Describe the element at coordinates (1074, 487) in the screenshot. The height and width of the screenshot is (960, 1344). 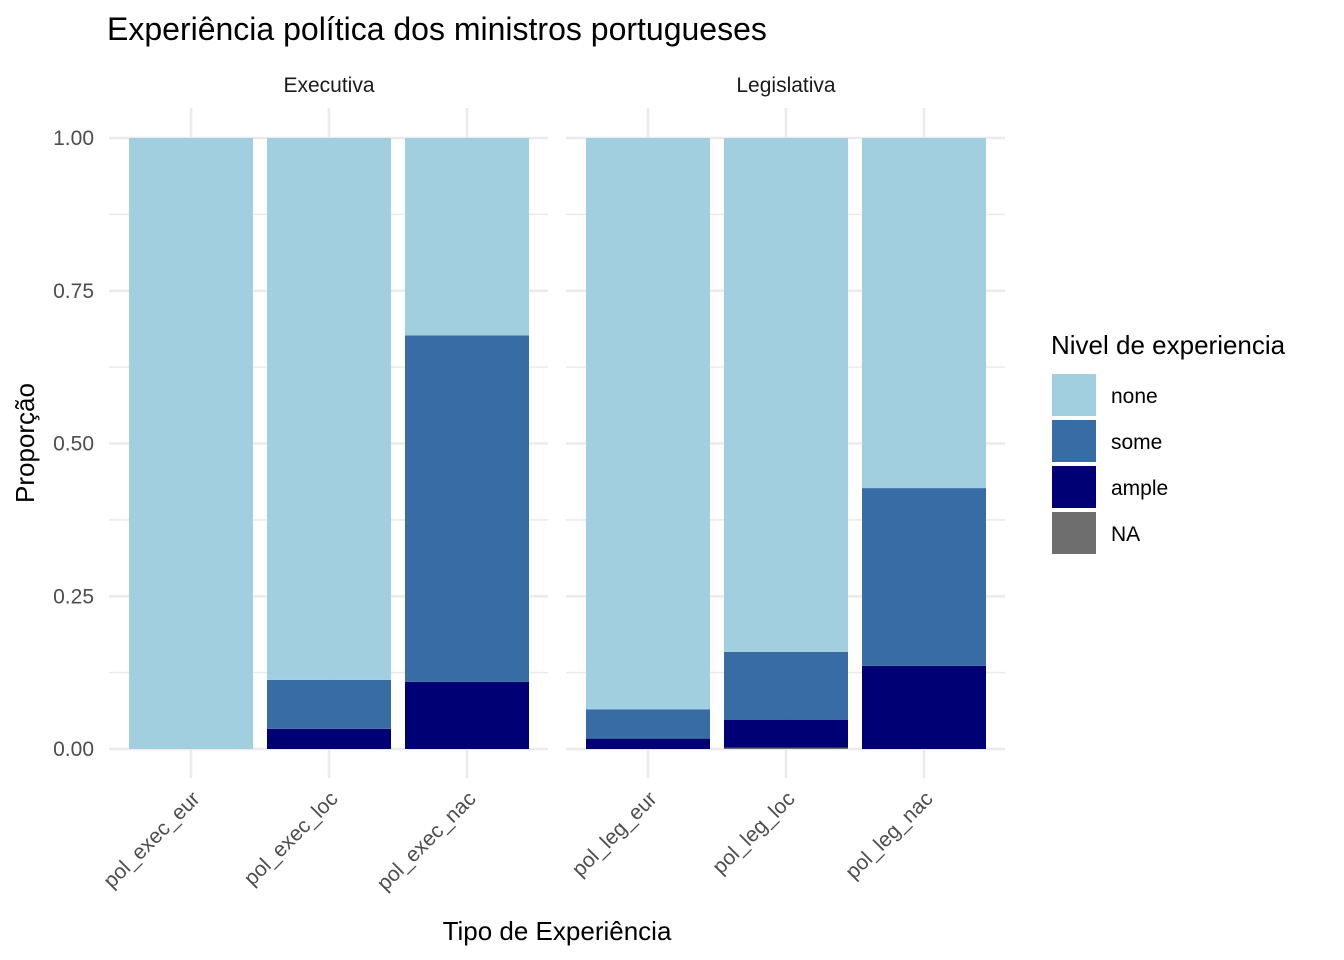
I see `legend-swatch-ample` at that location.